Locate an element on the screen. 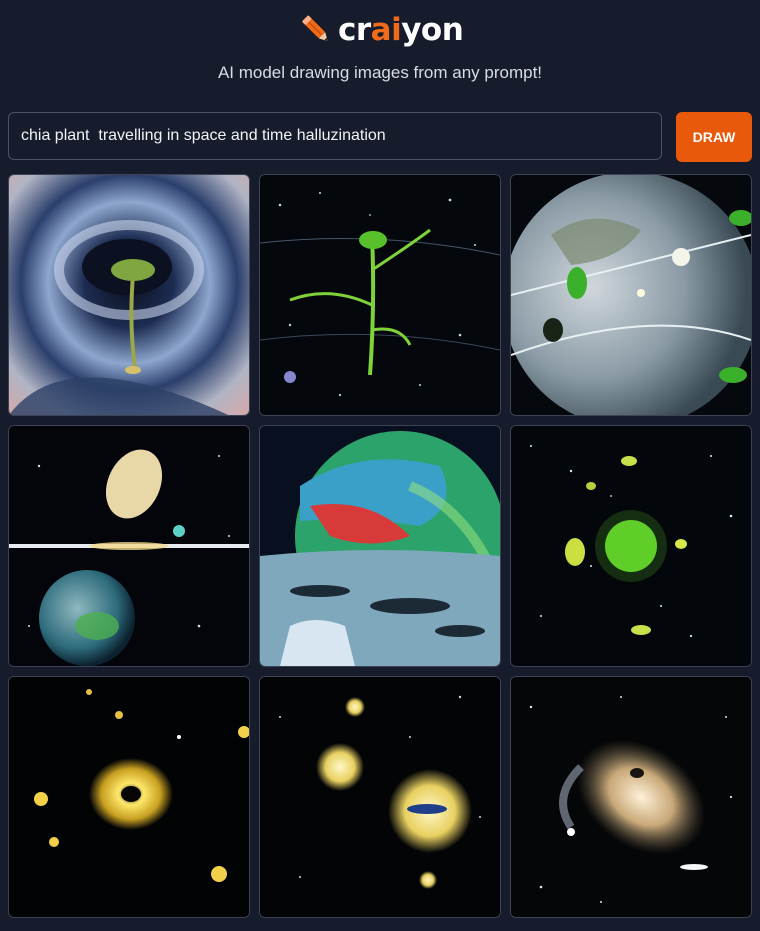 The height and width of the screenshot is (931, 760). result-image-8-art is located at coordinates (380, 797).